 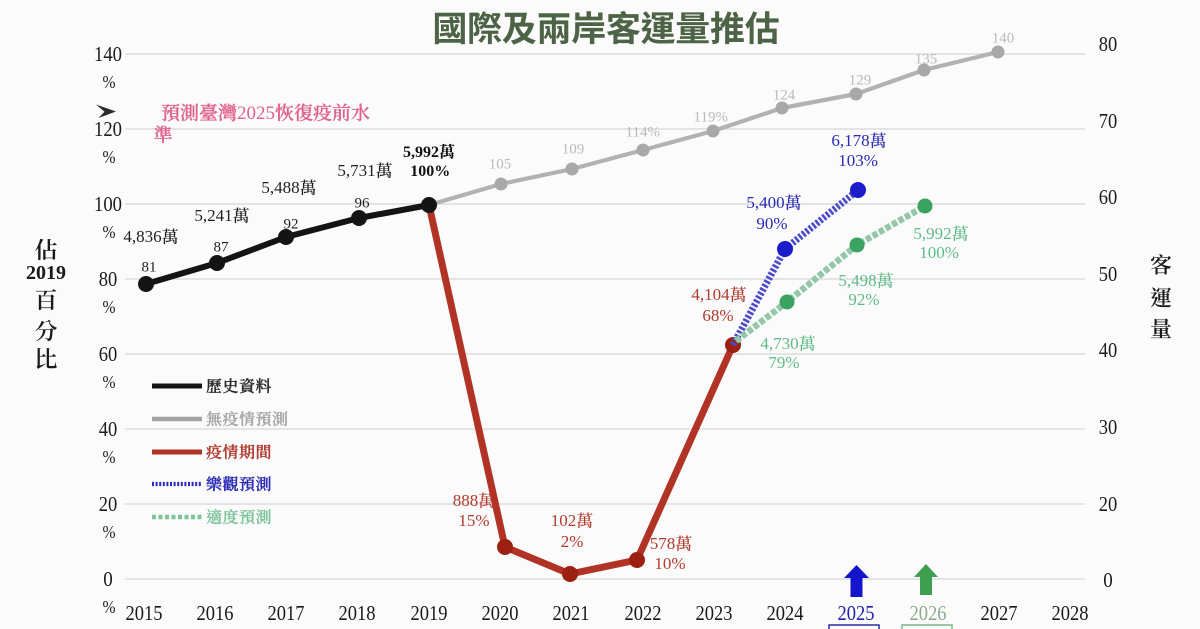 I want to click on svg-text: 90%, so click(x=771, y=223).